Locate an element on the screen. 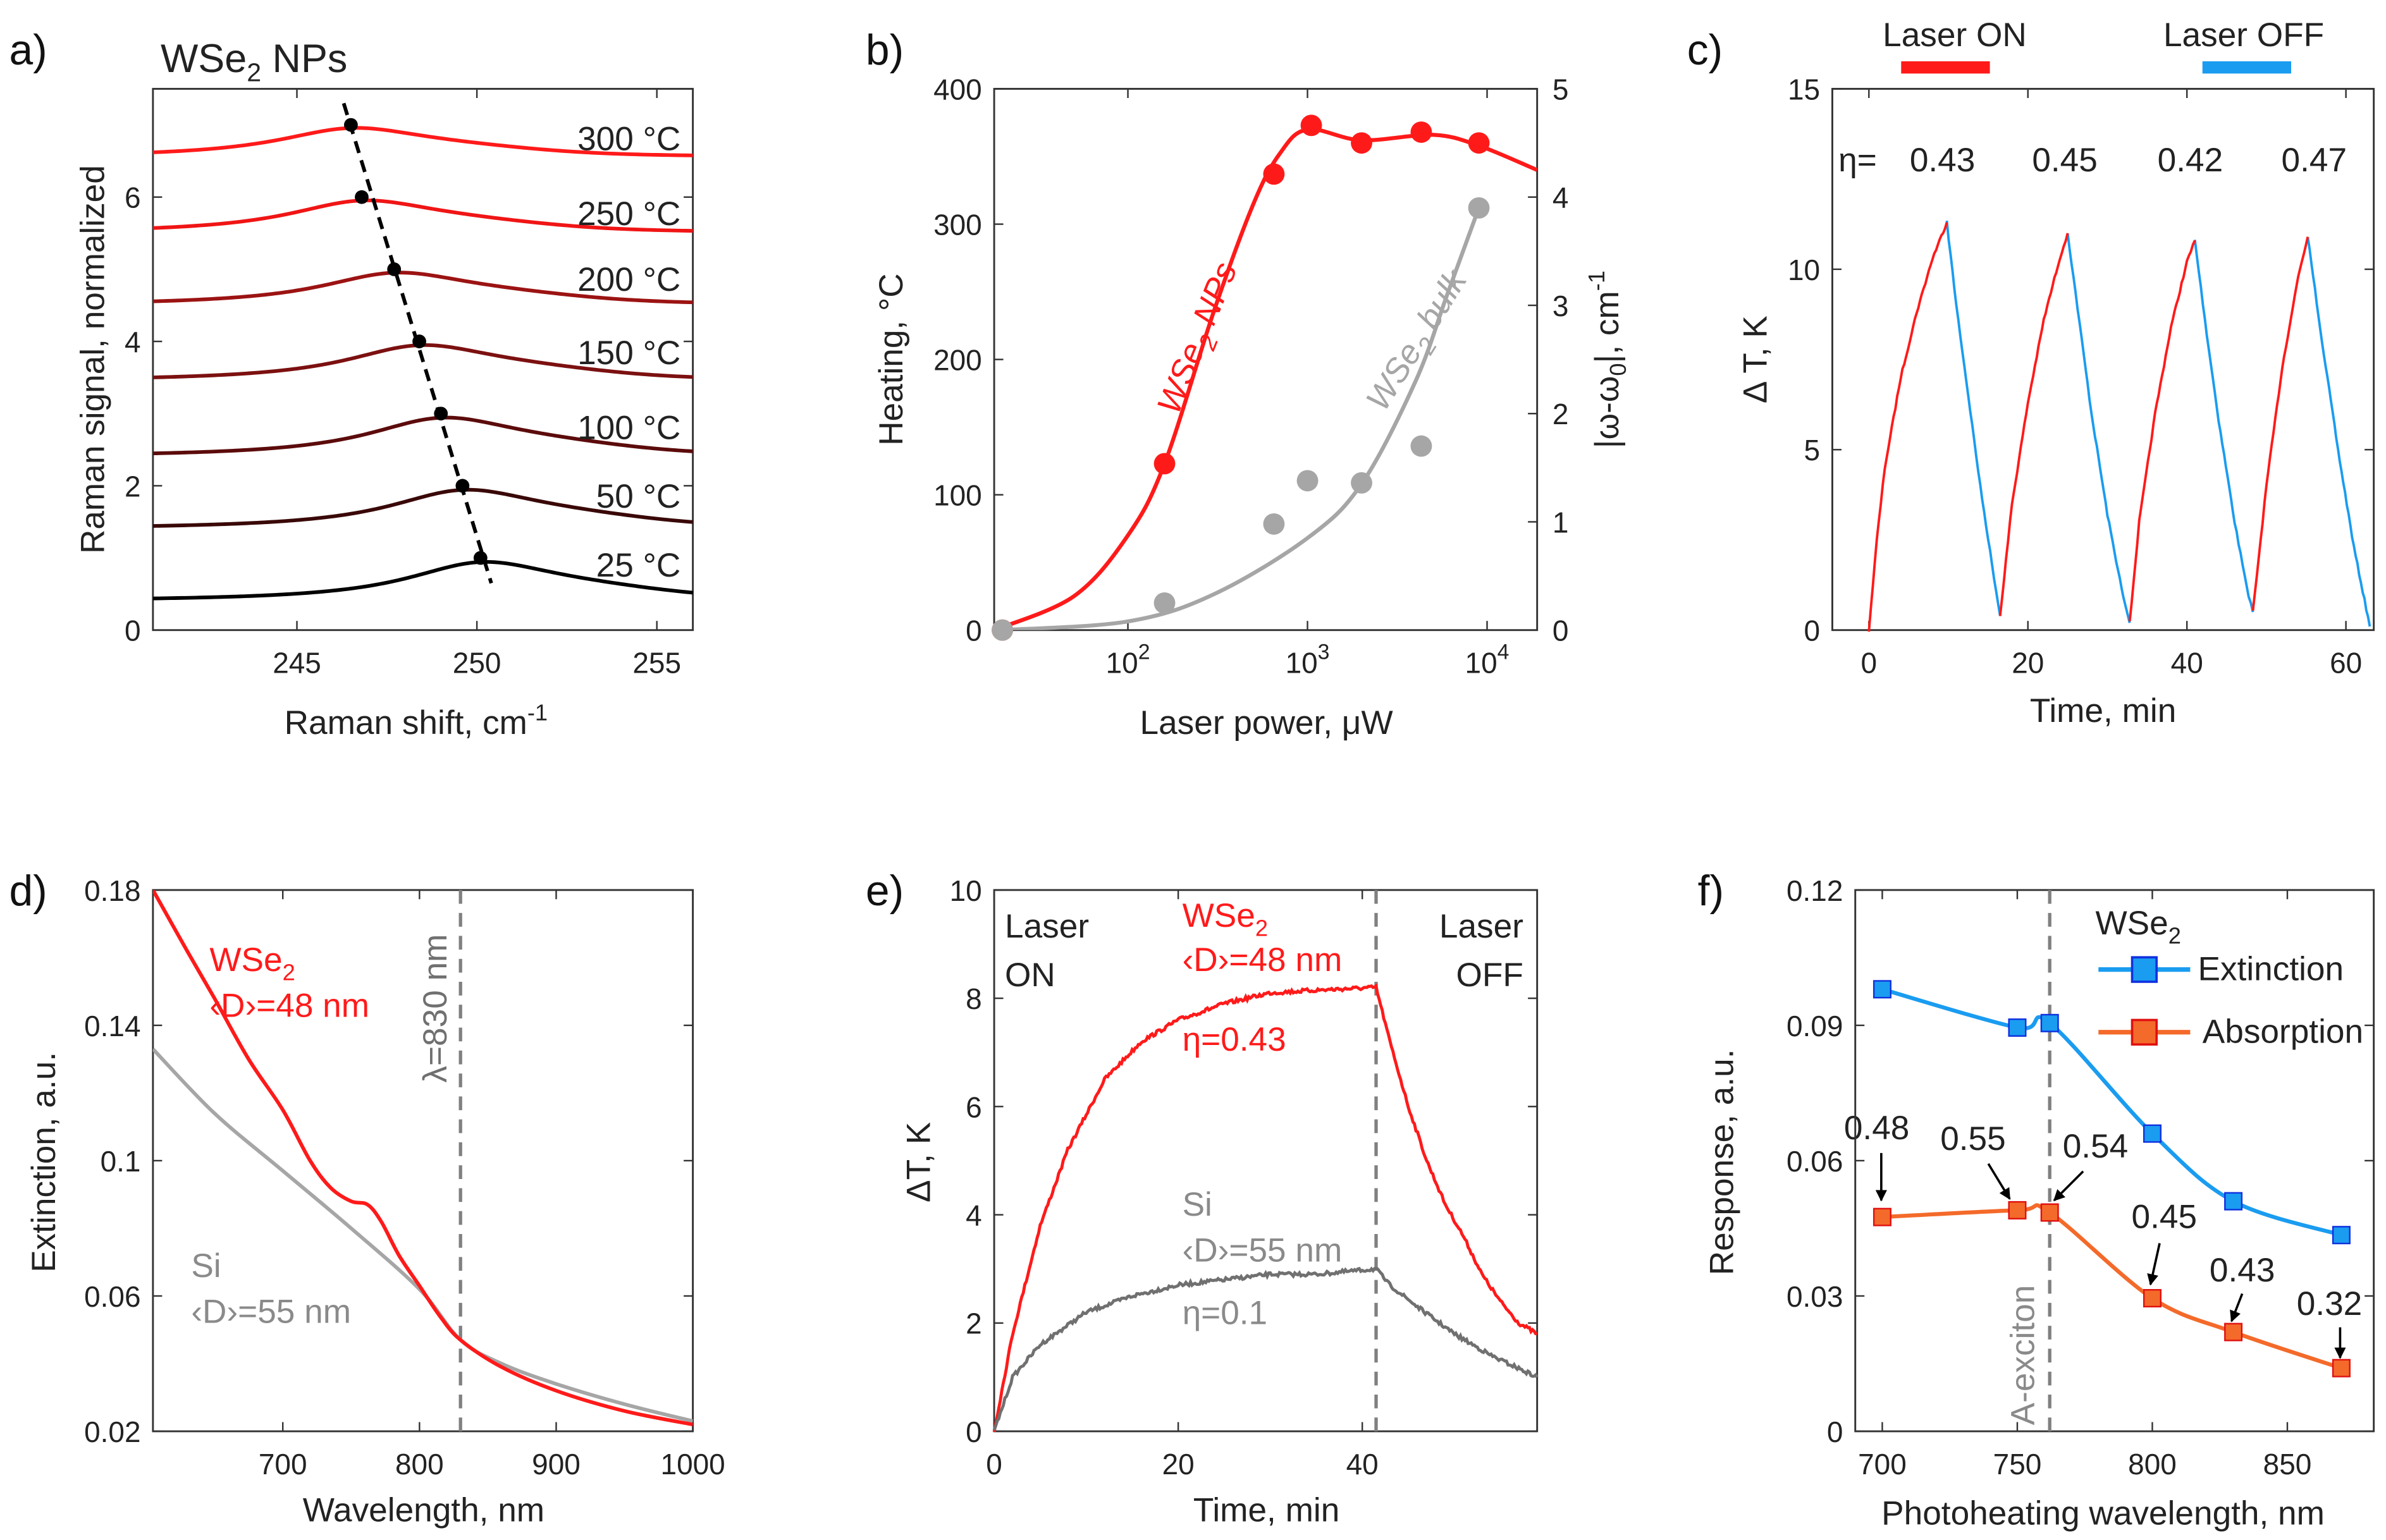  x-axis-label: Laser power, μW is located at coordinates (1267, 723).